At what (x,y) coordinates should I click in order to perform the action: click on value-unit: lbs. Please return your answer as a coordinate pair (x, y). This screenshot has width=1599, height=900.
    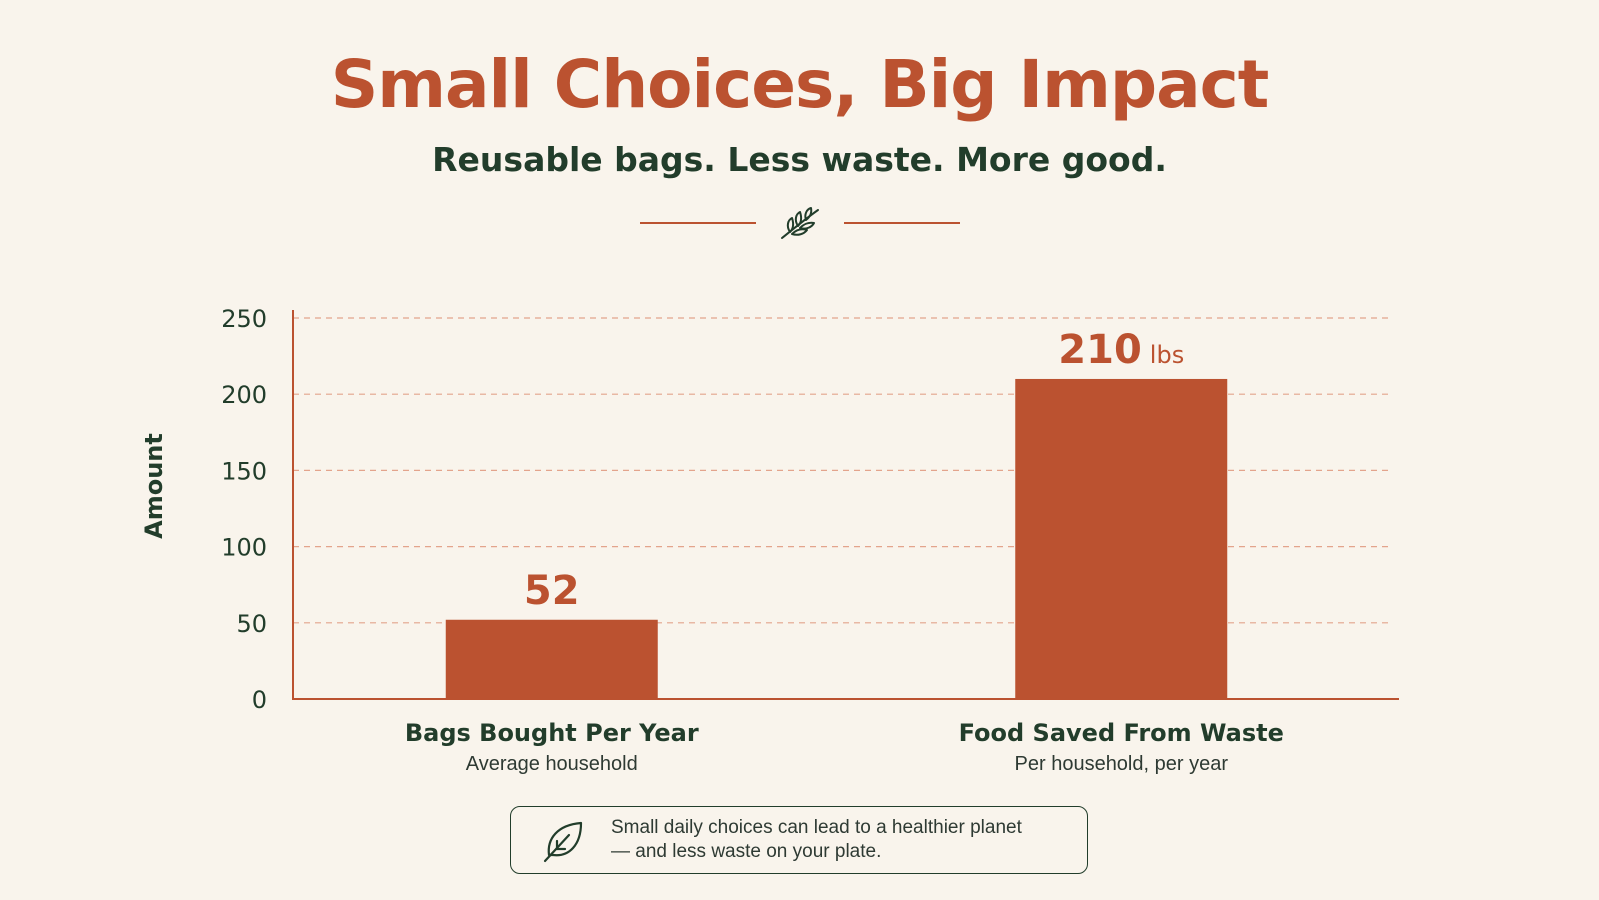
    Looking at the image, I should click on (1167, 355).